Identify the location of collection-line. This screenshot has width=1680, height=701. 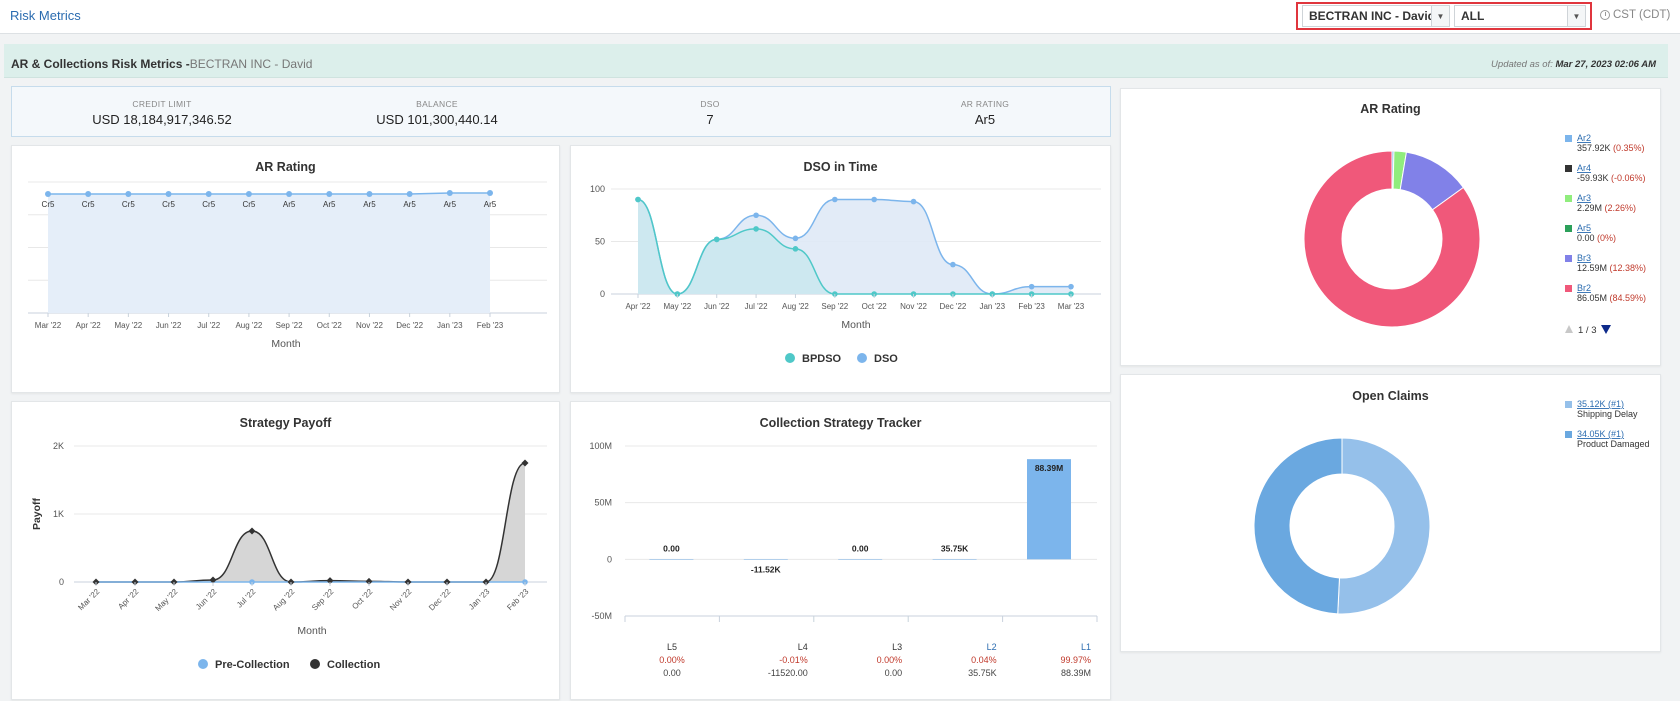
(311, 522).